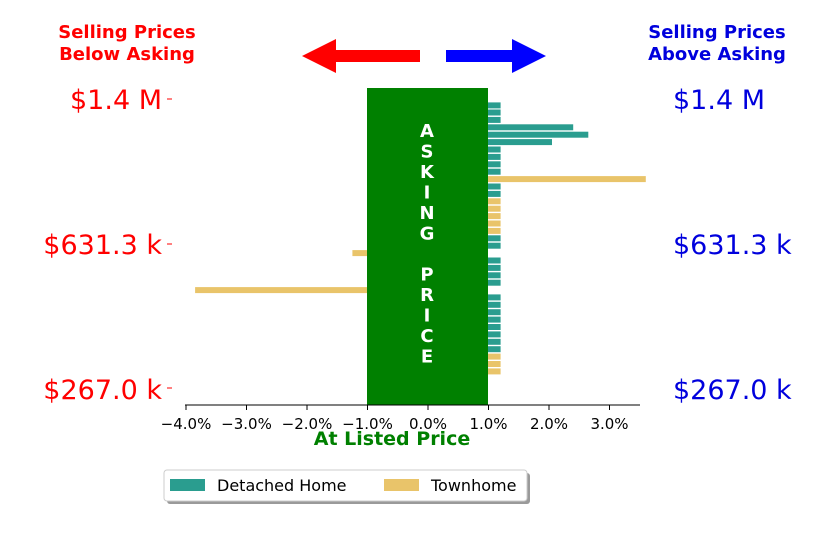  Describe the element at coordinates (426, 275) in the screenshot. I see `asking-letter-7: P` at that location.